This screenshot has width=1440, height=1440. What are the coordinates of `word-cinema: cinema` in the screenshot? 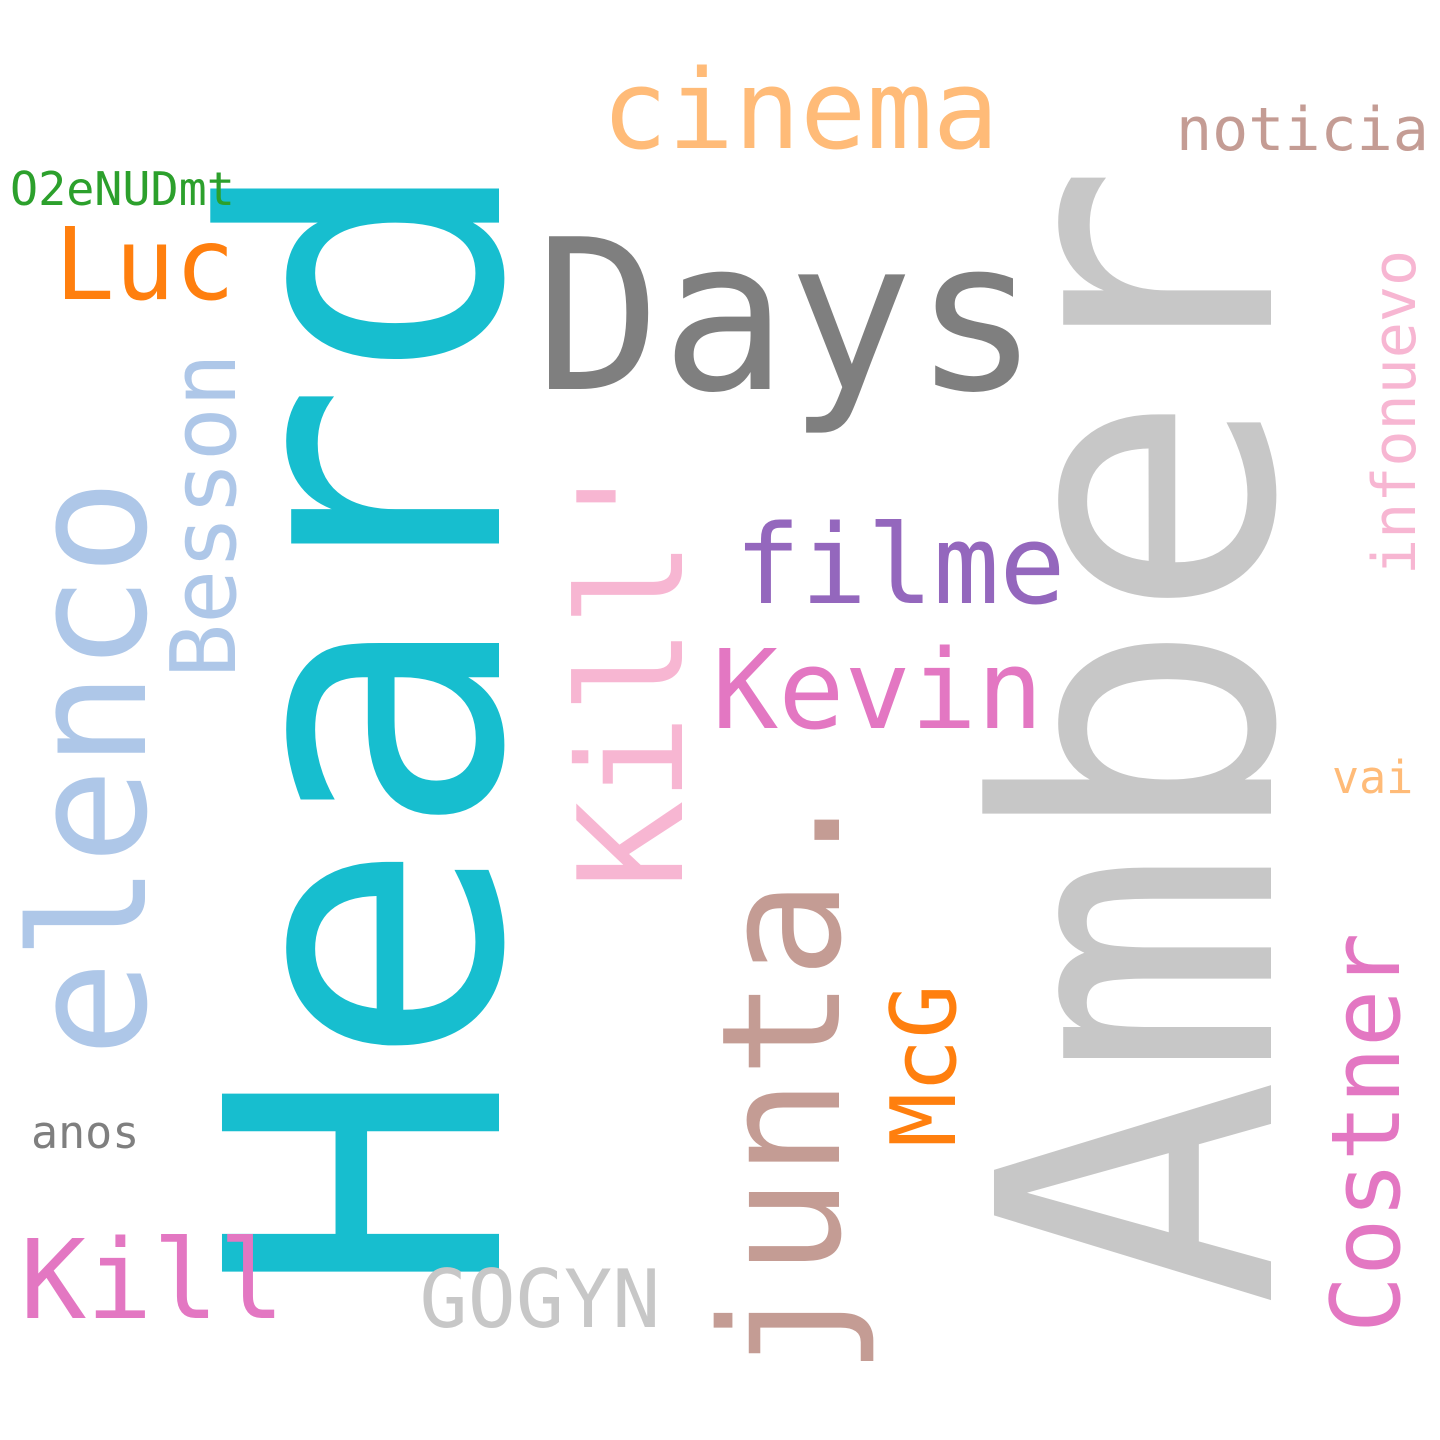 It's located at (800, 110).